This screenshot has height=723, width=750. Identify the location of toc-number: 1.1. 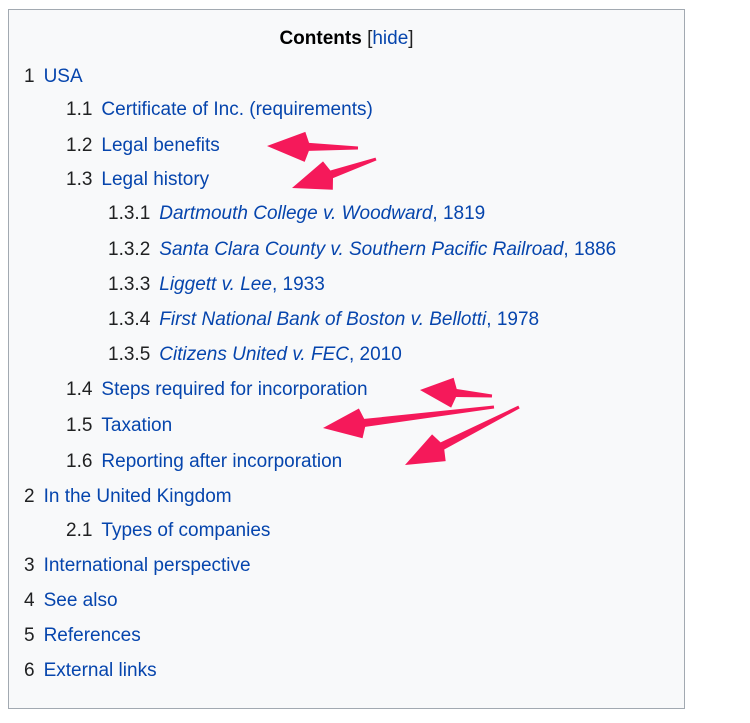
(79, 109).